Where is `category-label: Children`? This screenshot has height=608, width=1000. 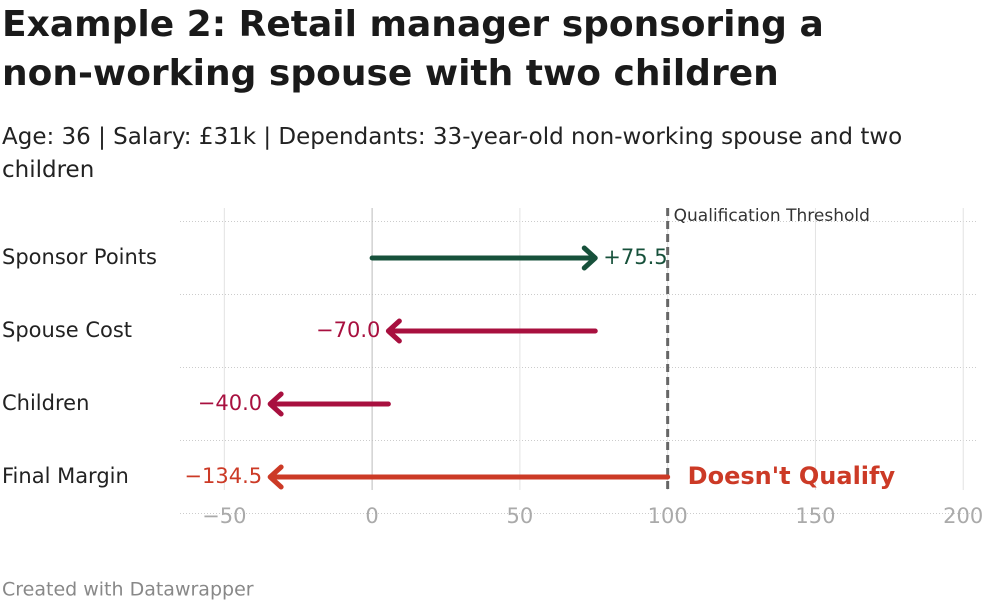 category-label: Children is located at coordinates (45, 403).